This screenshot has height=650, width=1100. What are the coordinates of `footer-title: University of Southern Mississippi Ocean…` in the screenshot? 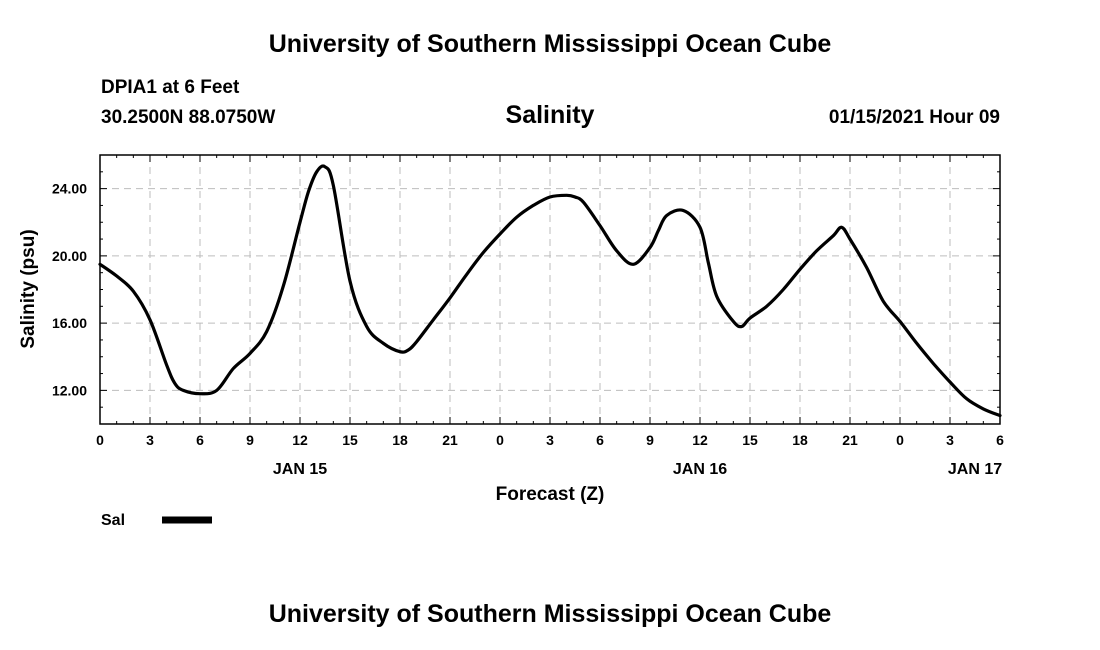 It's located at (550, 614).